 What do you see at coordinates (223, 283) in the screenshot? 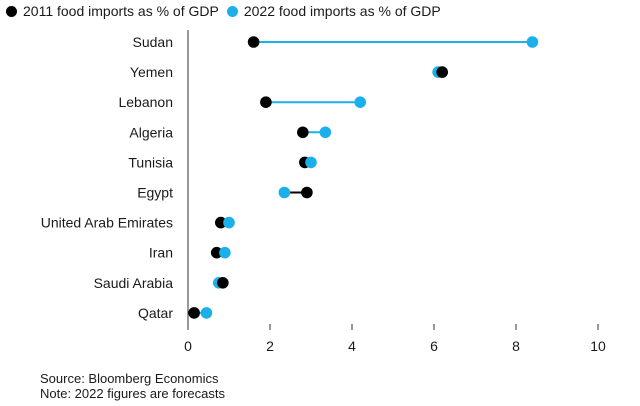
I see `dot-2011-saudi-arabia` at bounding box center [223, 283].